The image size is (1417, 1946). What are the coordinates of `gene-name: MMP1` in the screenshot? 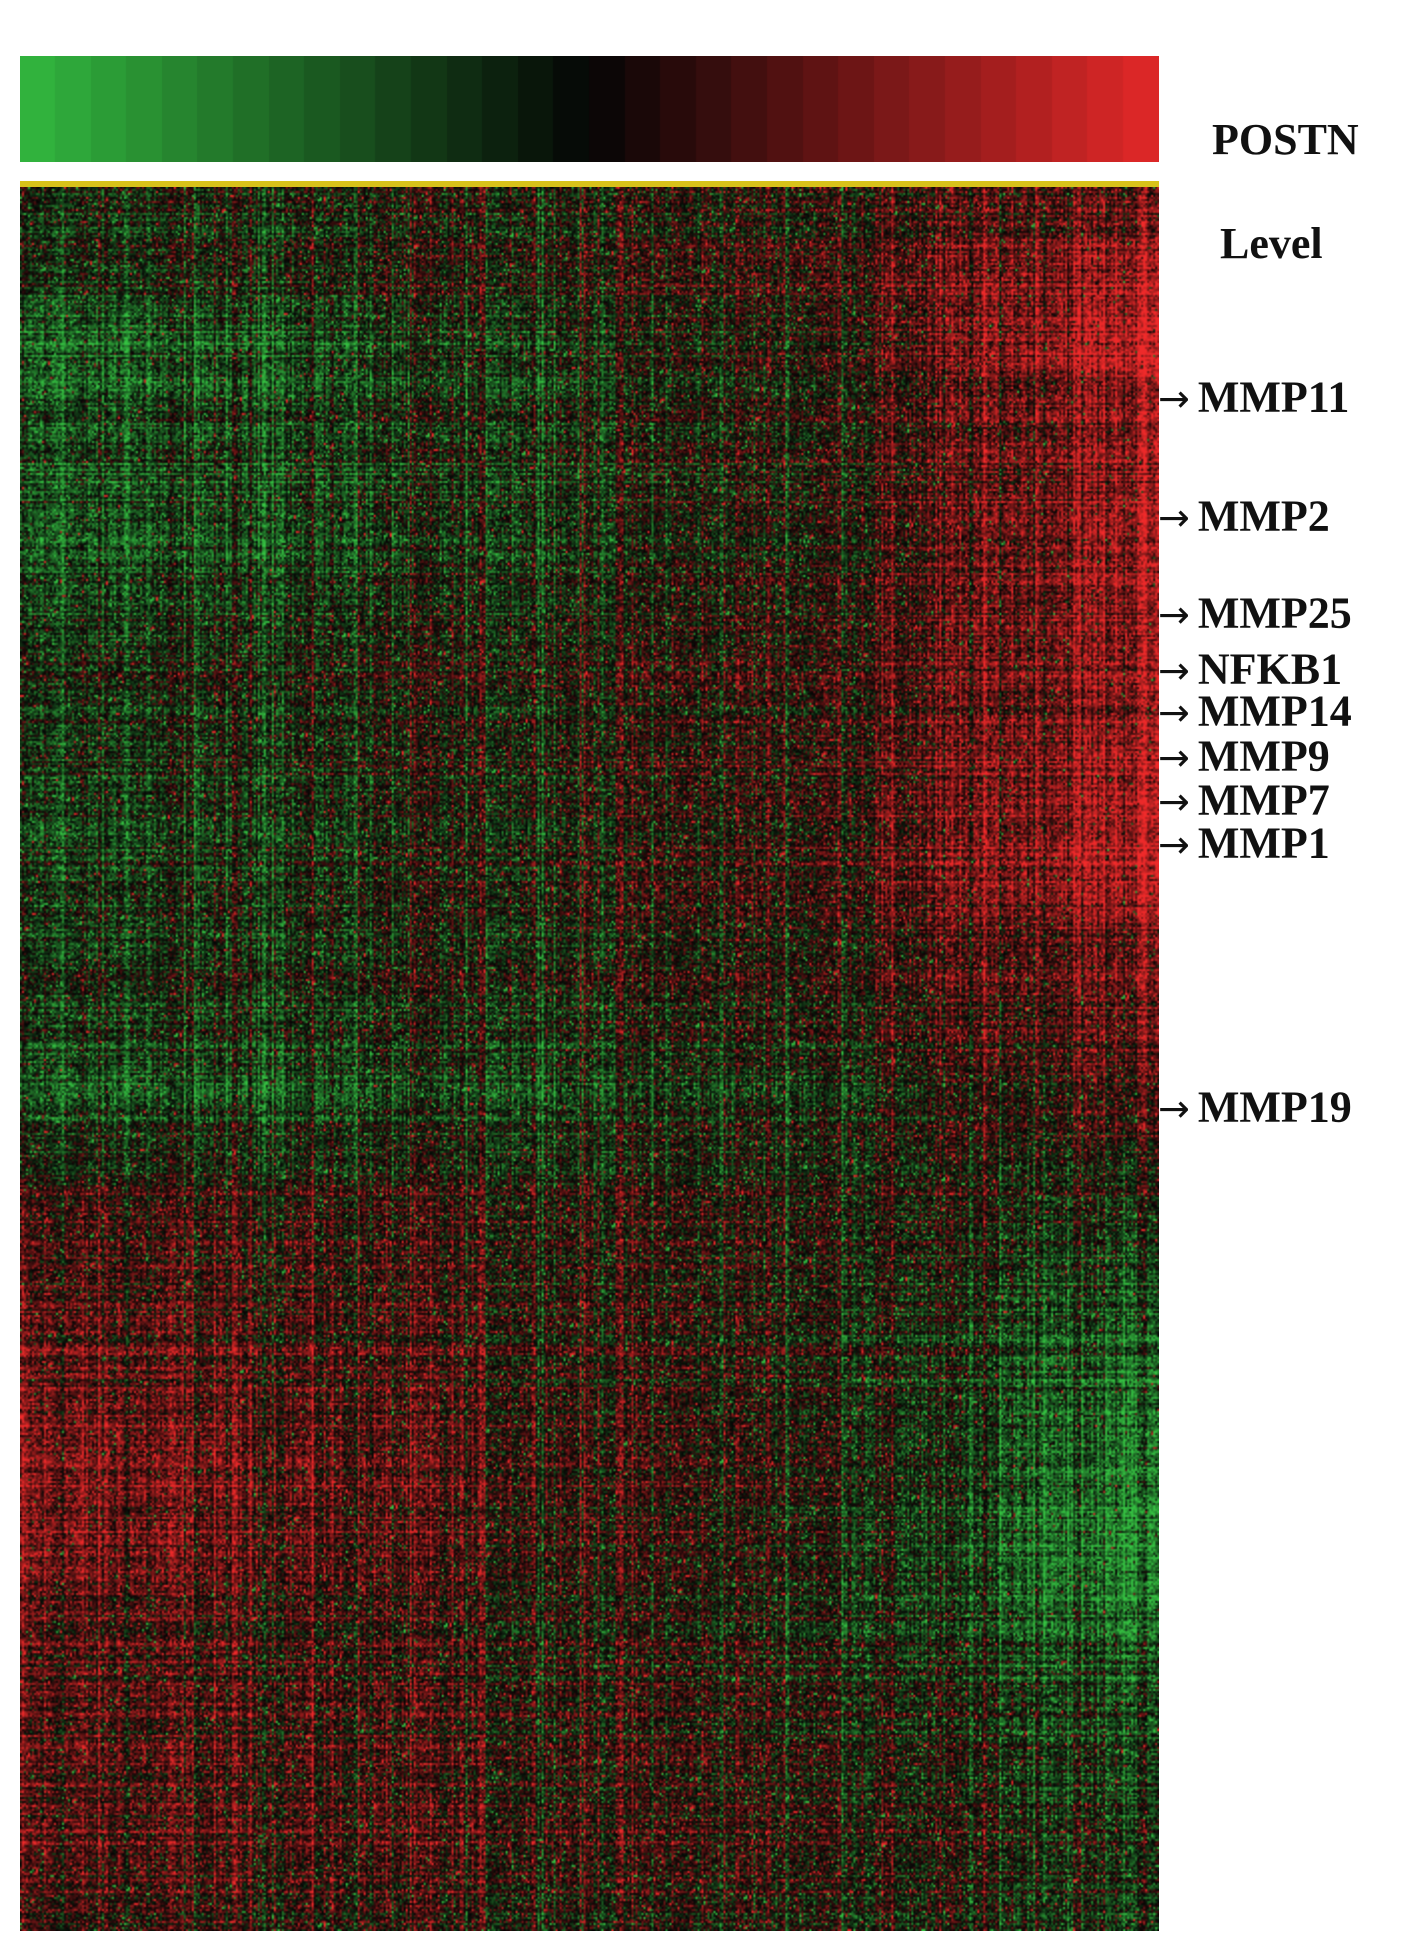 It's located at (1263, 843).